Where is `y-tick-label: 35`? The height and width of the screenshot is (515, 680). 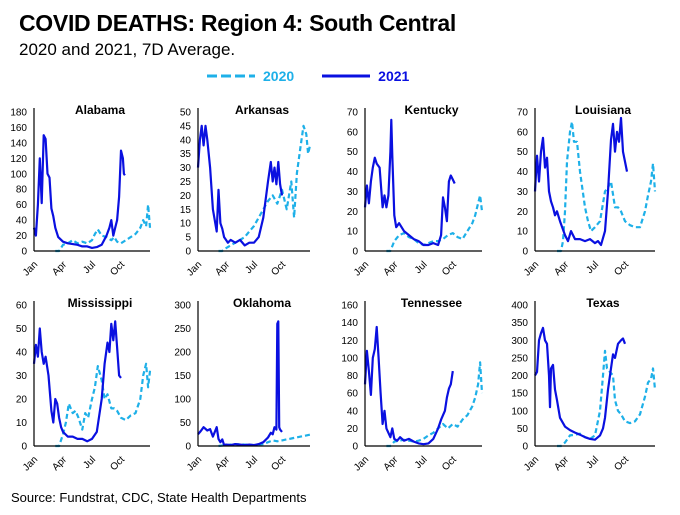 y-tick-label: 35 is located at coordinates (186, 154).